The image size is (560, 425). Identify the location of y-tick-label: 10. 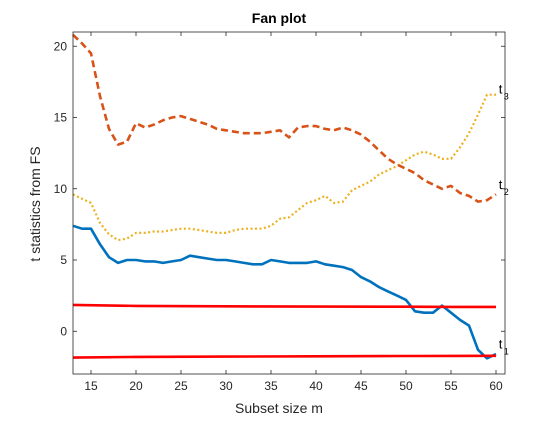
(61, 189).